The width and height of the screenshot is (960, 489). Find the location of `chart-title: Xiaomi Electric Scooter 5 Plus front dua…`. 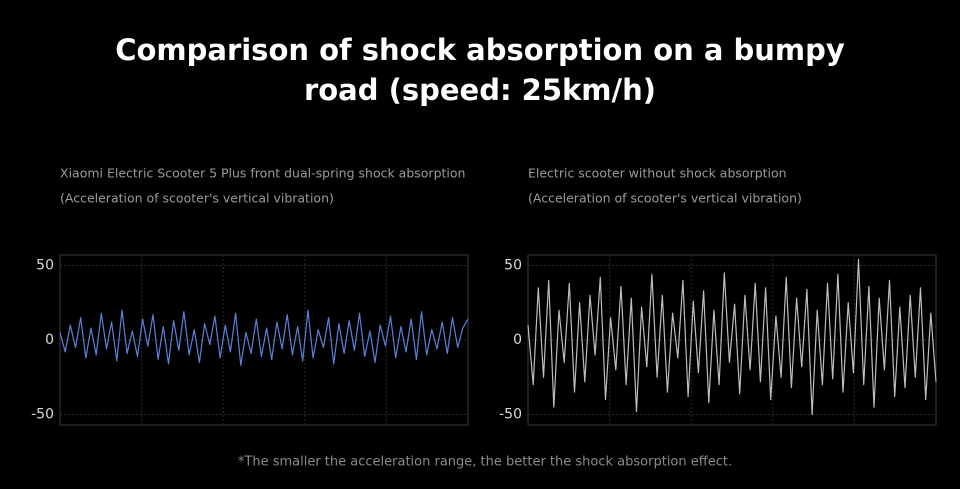

chart-title: Xiaomi Electric Scooter 5 Plus front dua… is located at coordinates (262, 173).